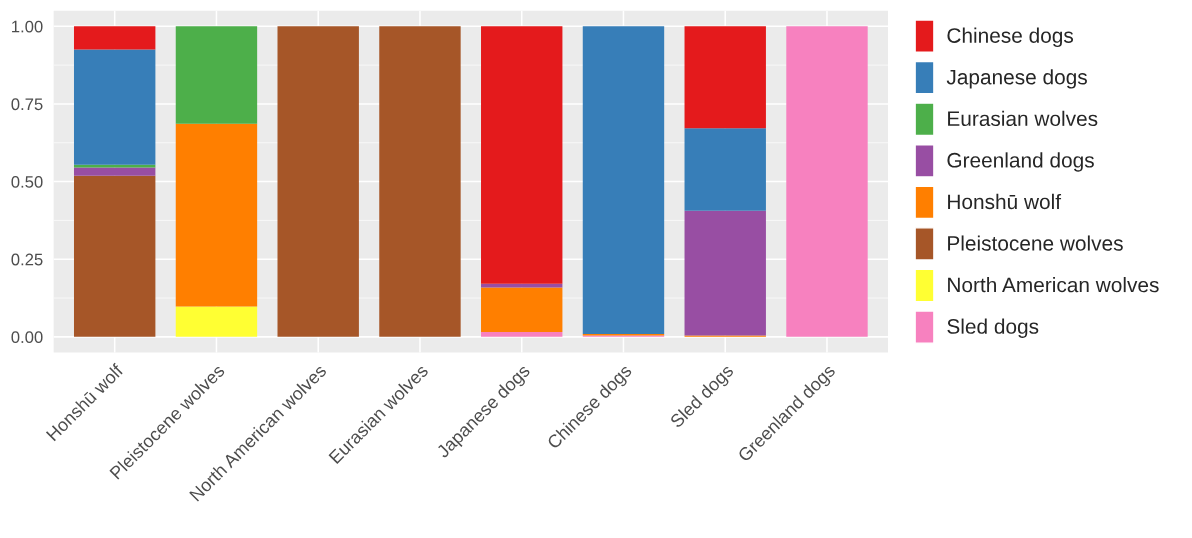 This screenshot has height=538, width=1192. What do you see at coordinates (27, 259) in the screenshot?
I see `y-tick-label: 0.25` at bounding box center [27, 259].